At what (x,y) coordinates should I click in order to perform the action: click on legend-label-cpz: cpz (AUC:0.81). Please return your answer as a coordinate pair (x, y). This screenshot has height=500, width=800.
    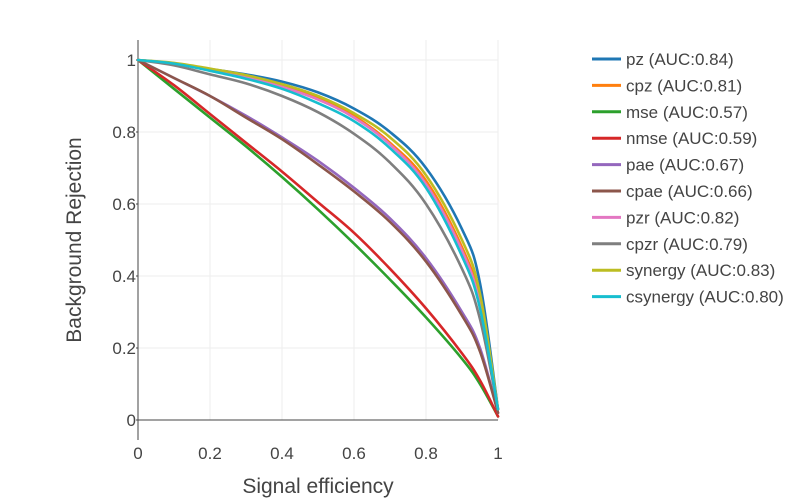
    Looking at the image, I should click on (684, 85).